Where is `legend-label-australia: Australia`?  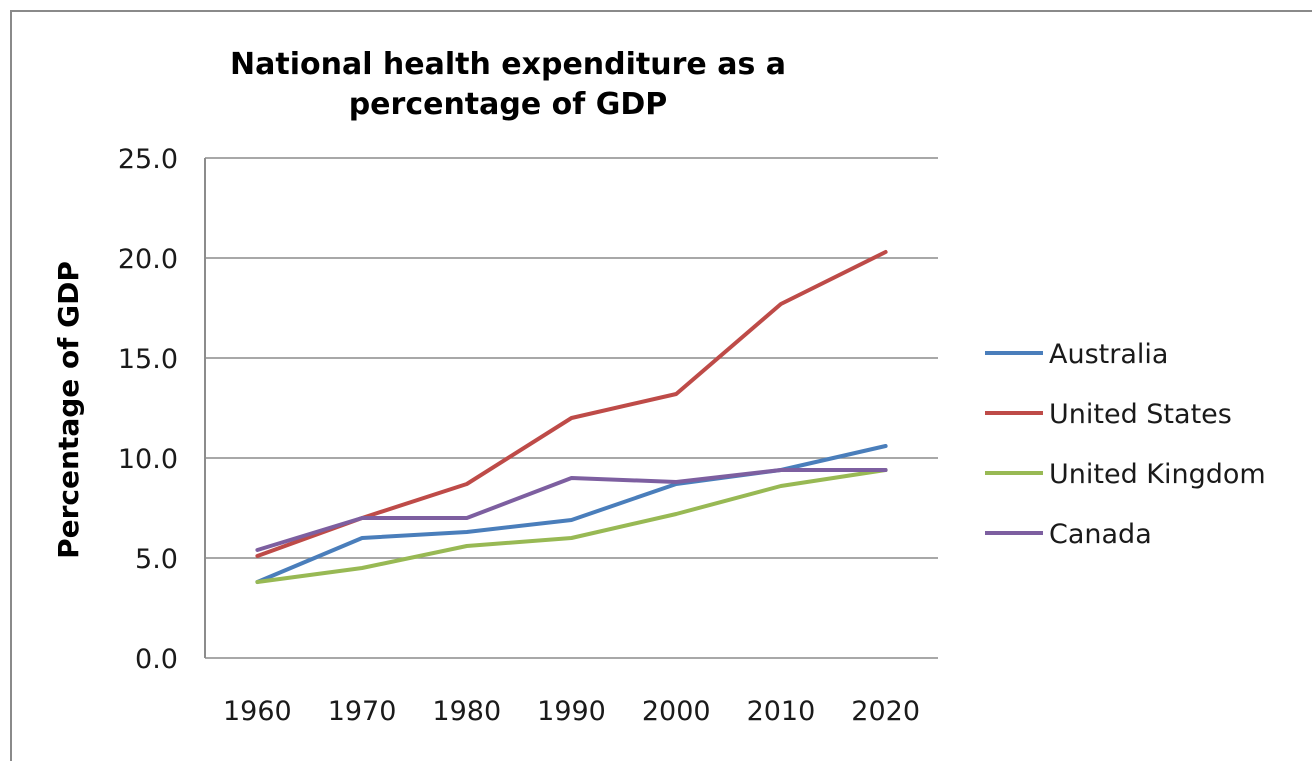
legend-label-australia: Australia is located at coordinates (1108, 354).